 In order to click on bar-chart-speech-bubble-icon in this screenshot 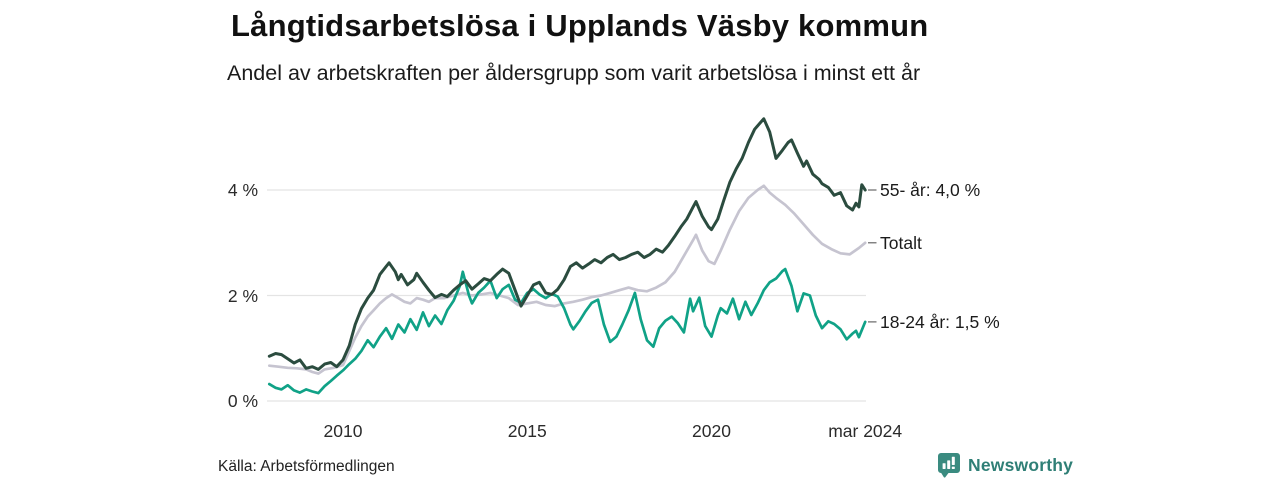, I will do `click(949, 465)`.